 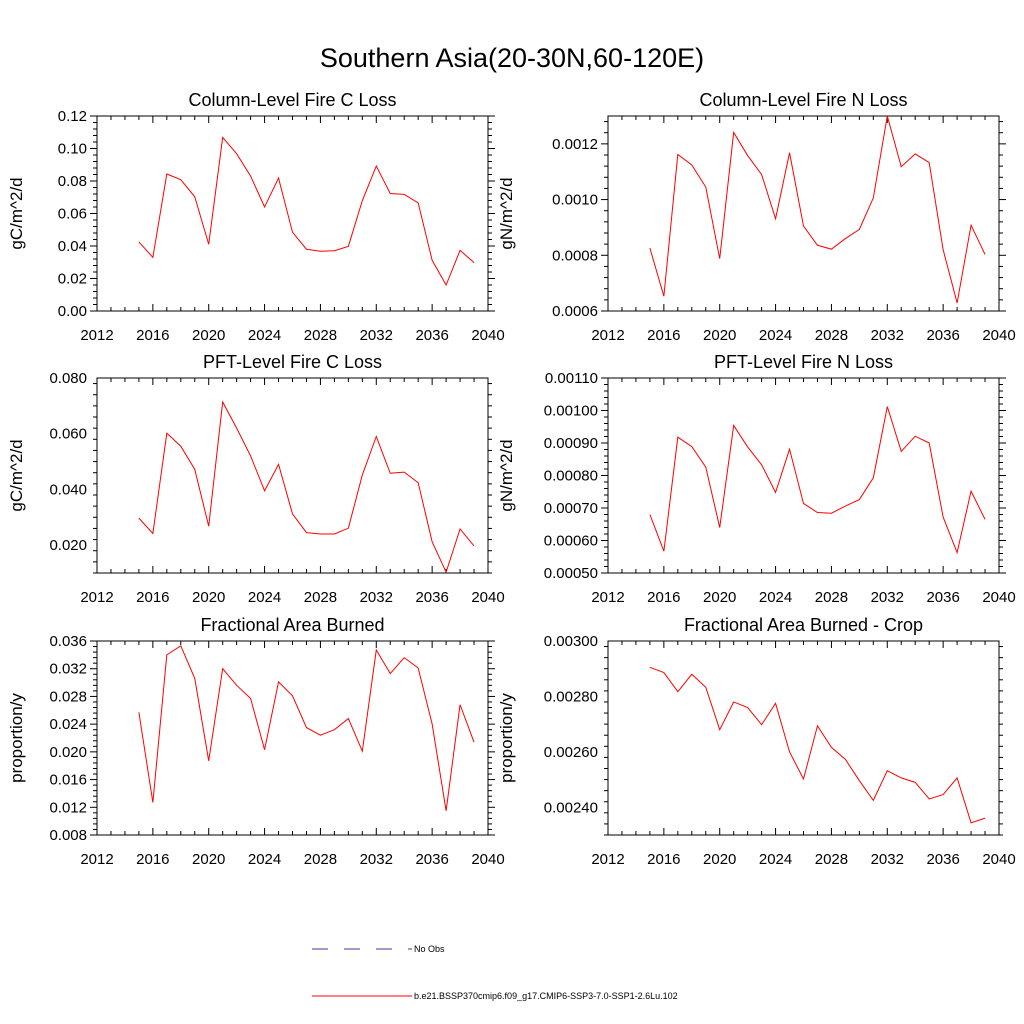 I want to click on y-axis-label-area-burned: proportion/y, so click(x=16, y=738).